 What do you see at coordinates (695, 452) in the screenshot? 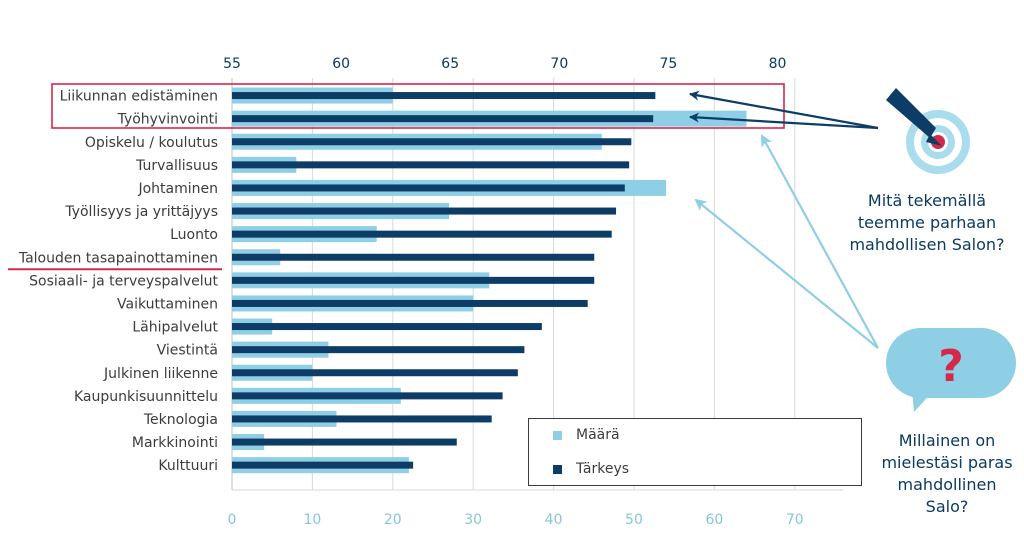
I see `chart-legend: Määrä Tärkeys` at bounding box center [695, 452].